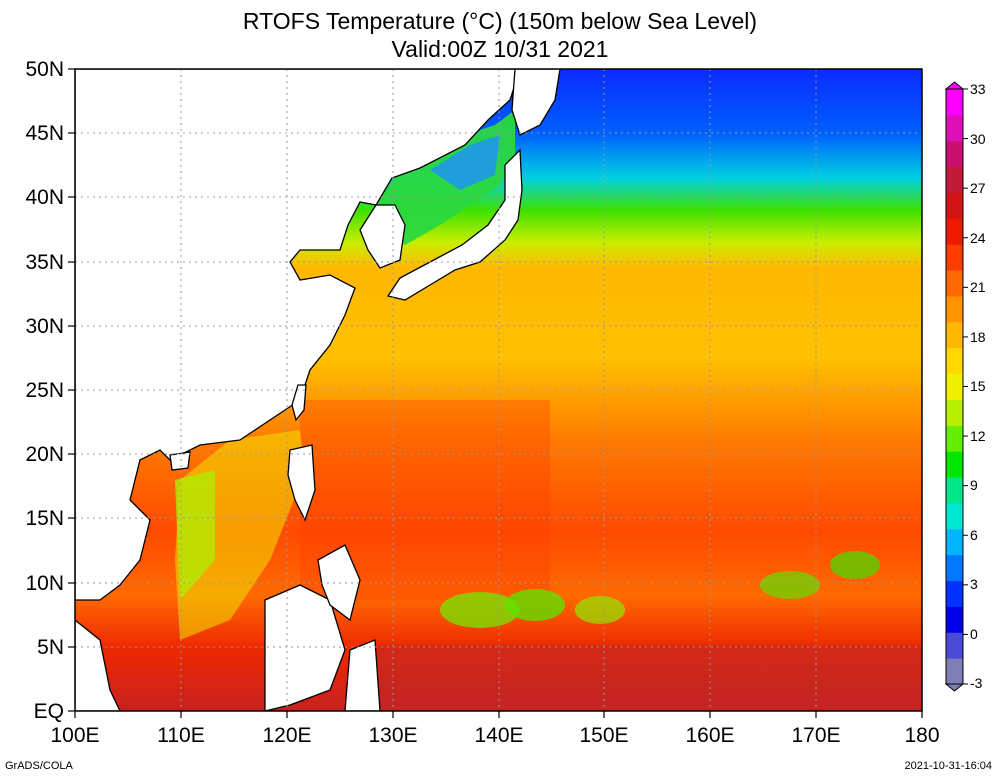 The width and height of the screenshot is (1000, 779). I want to click on lat-tick-label: 30N, so click(44, 326).